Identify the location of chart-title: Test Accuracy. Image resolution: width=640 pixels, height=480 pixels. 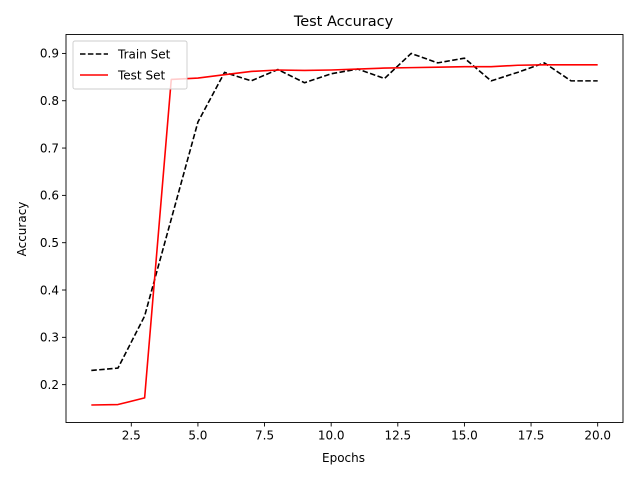
(343, 22).